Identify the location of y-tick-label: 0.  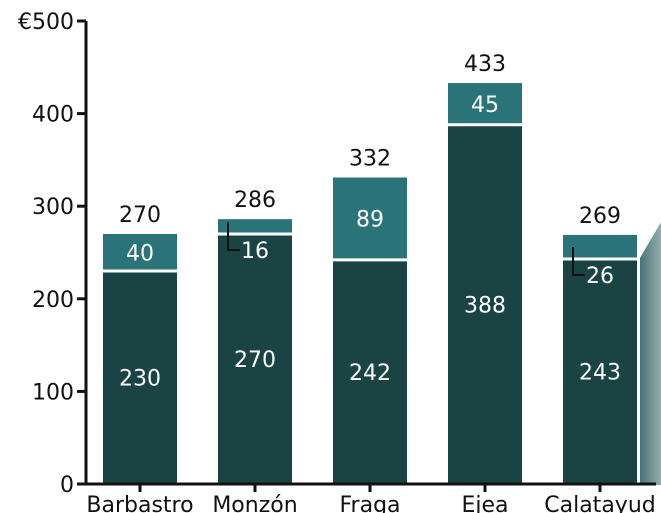
(67, 485).